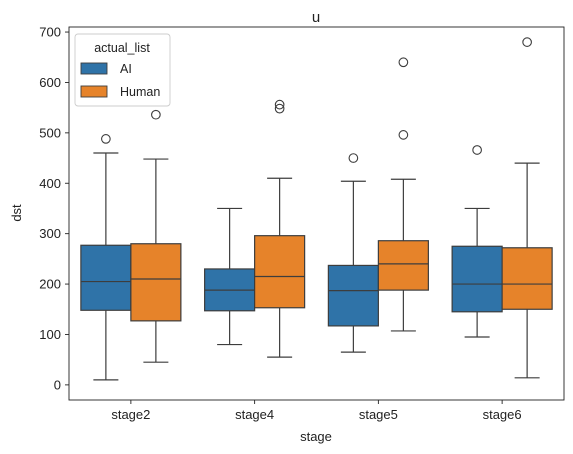  I want to click on x-tick-label: stage4, so click(254, 414).